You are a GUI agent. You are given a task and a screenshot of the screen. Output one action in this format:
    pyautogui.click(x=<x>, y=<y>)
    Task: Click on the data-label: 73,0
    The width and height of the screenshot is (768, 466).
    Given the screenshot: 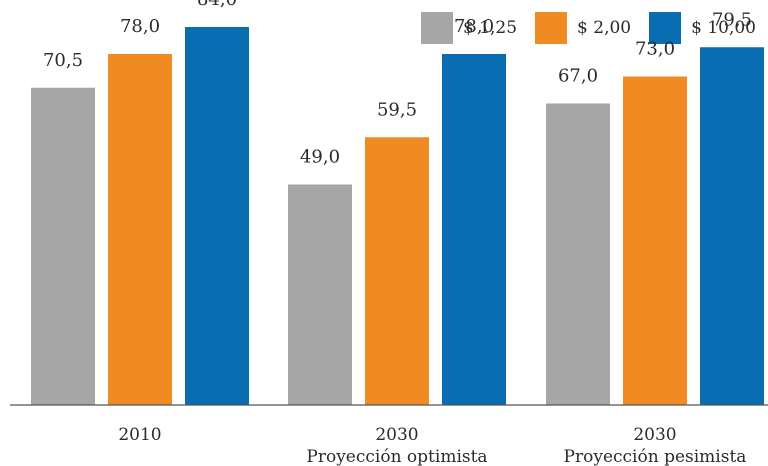 What is the action you would take?
    pyautogui.click(x=655, y=49)
    